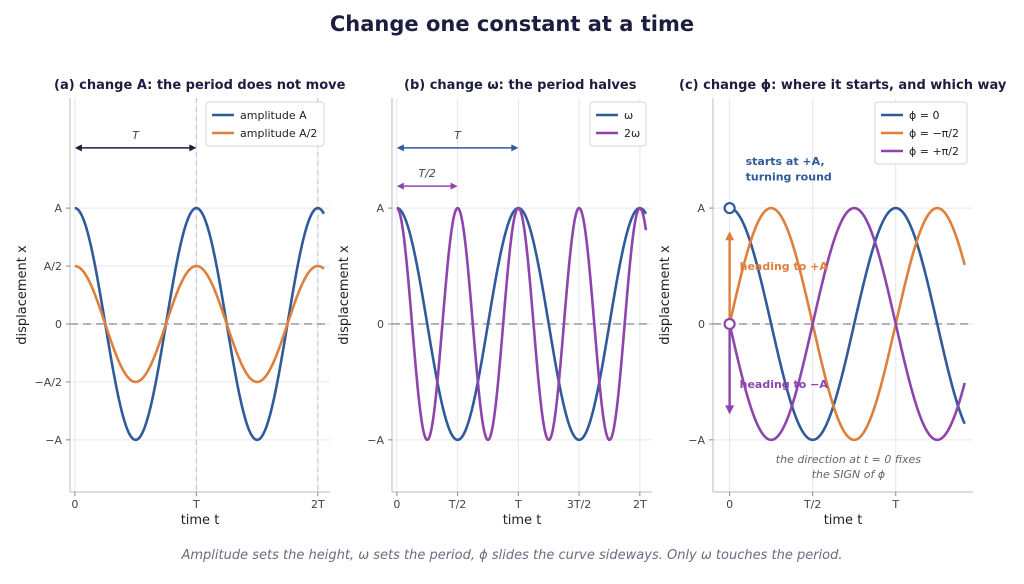  What do you see at coordinates (632, 133) in the screenshot?
I see `legend-label: 2ω` at bounding box center [632, 133].